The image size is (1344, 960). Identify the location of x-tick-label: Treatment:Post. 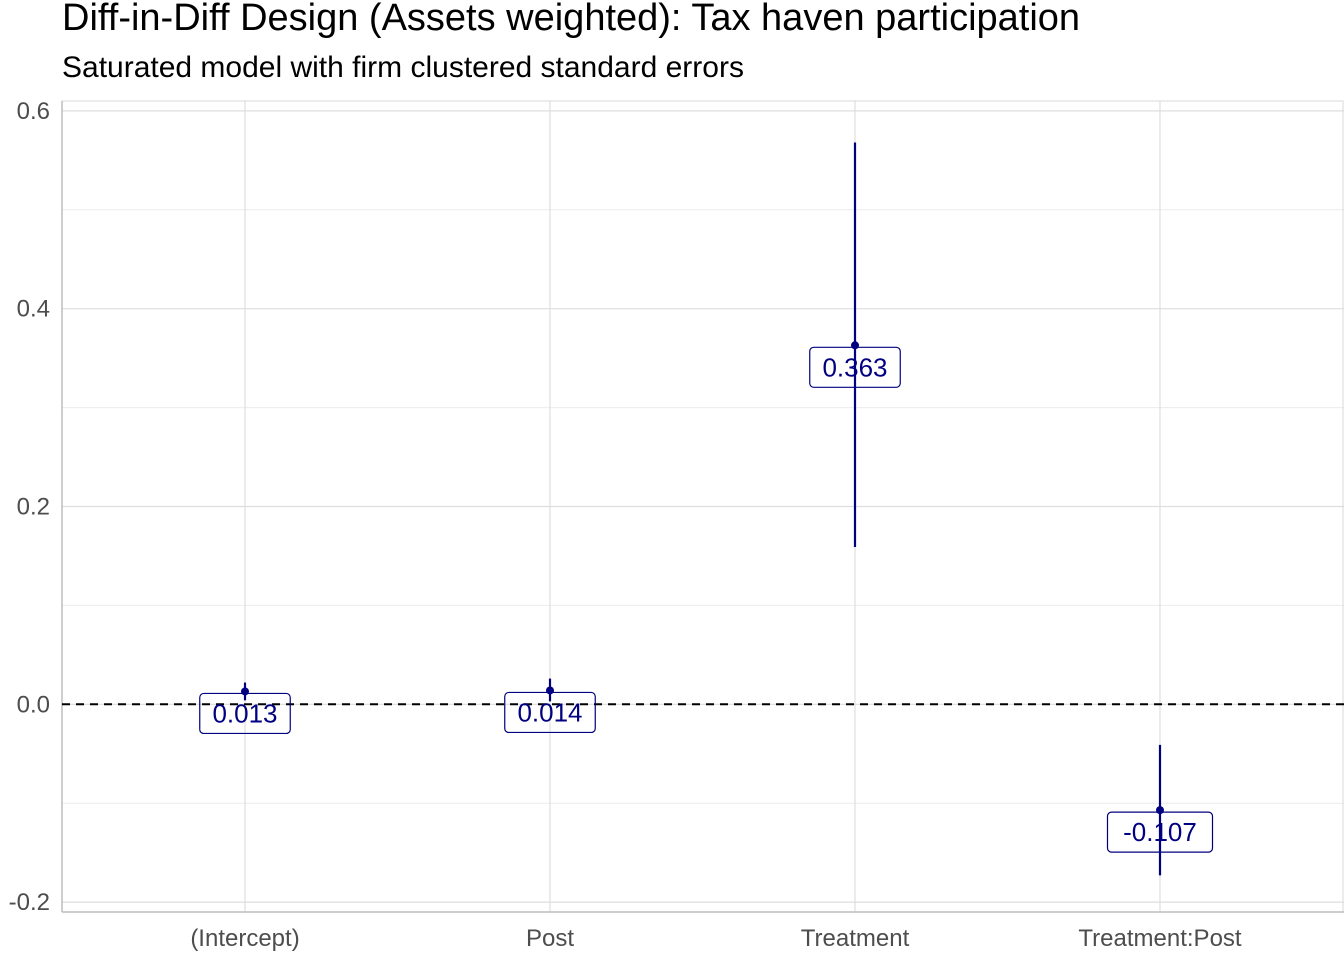
(1160, 938).